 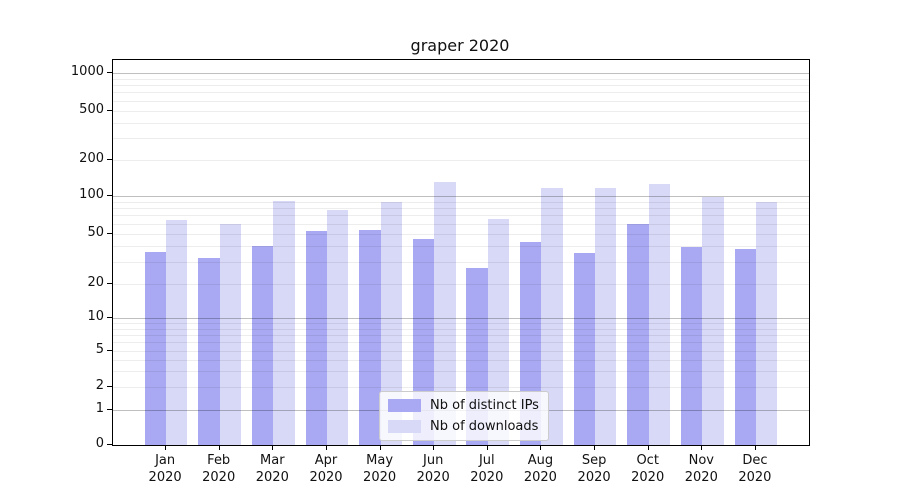 What do you see at coordinates (433, 469) in the screenshot?
I see `x-tick-label: Jun 2020` at bounding box center [433, 469].